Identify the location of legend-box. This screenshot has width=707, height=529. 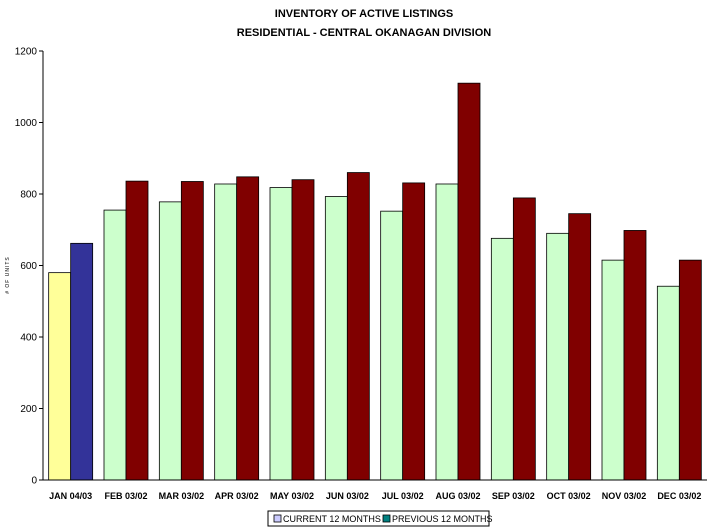
(378, 518).